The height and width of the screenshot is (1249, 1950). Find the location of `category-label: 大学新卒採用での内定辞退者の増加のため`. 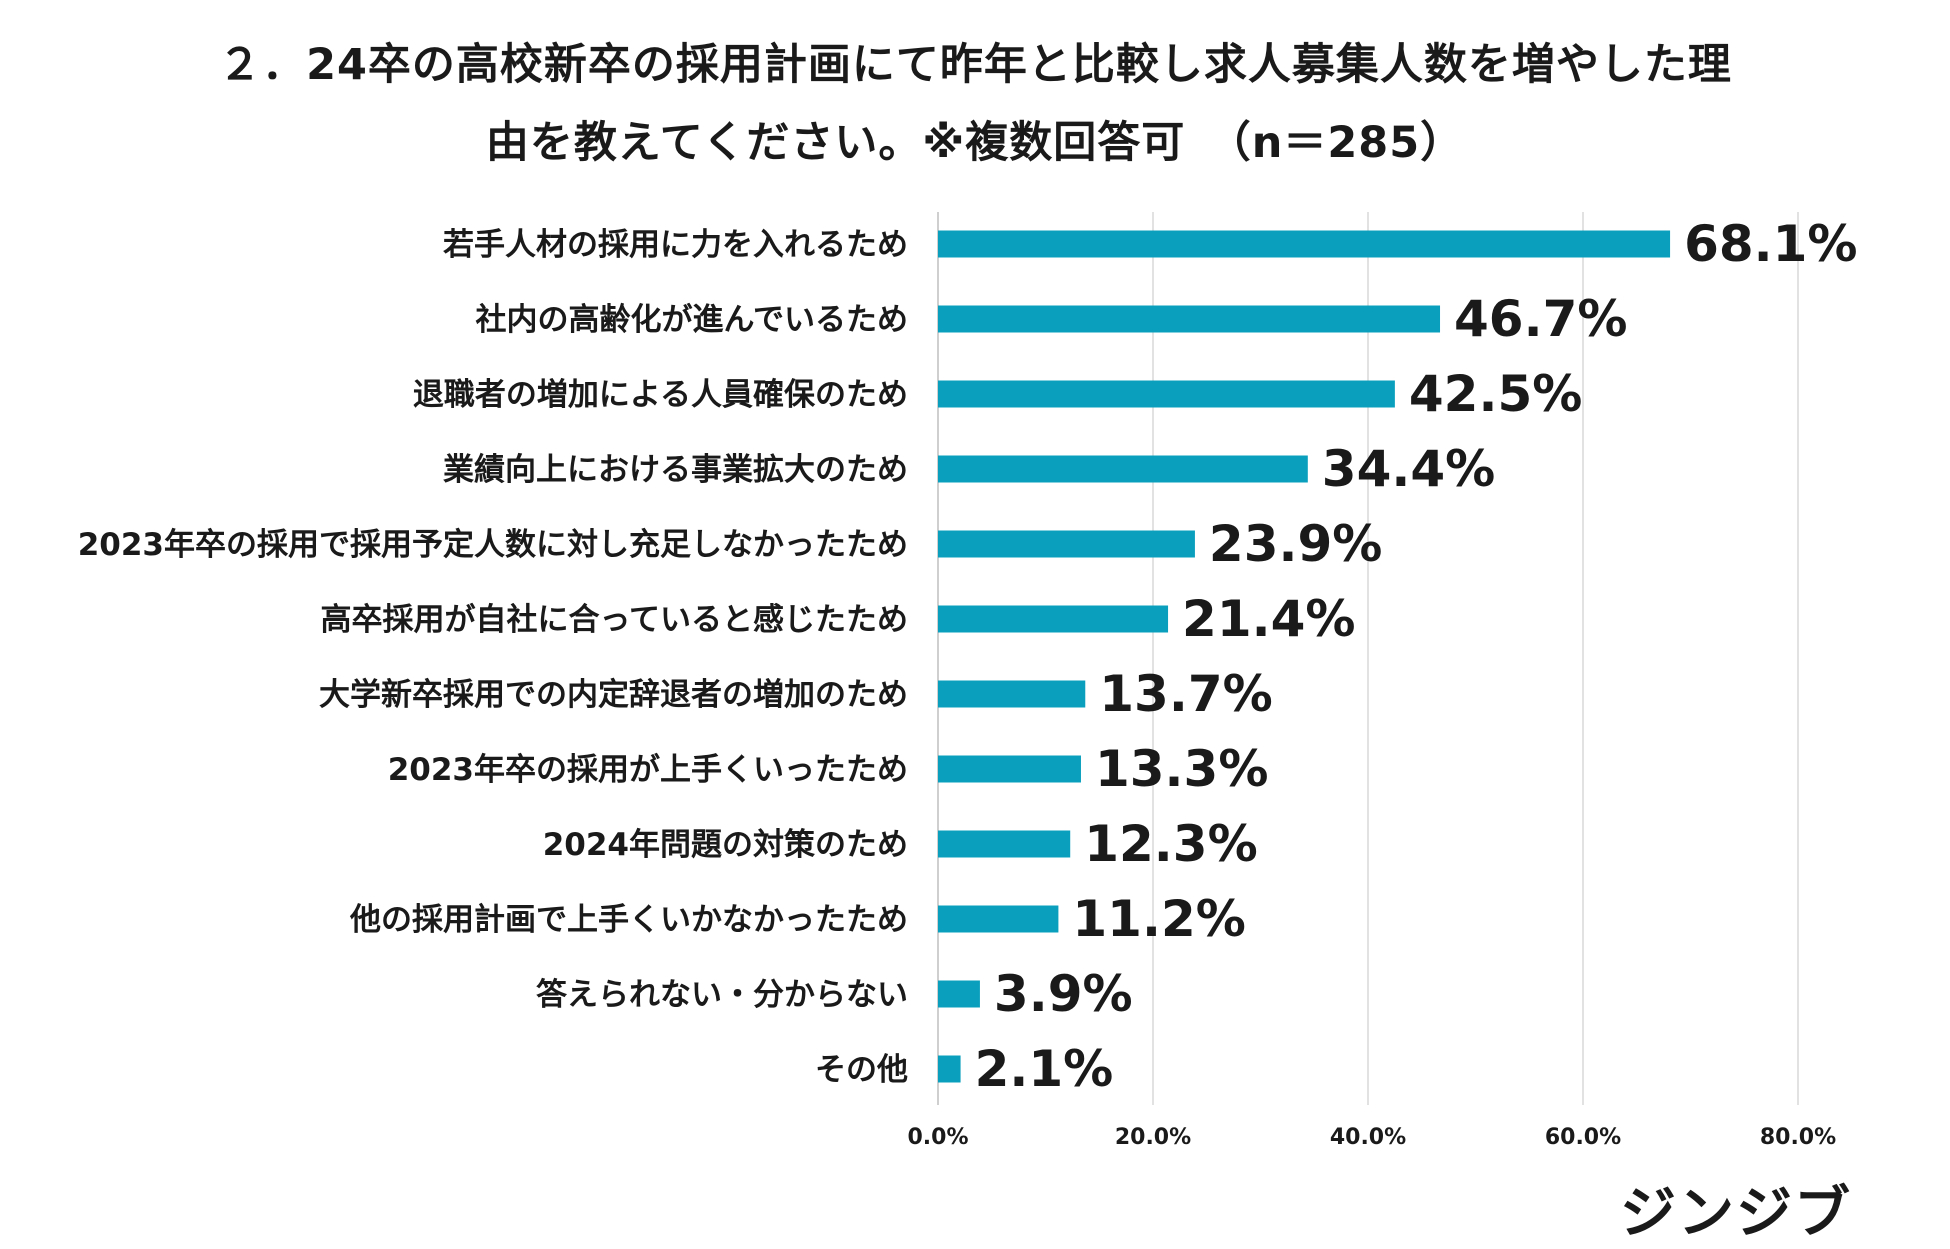

category-label: 大学新卒採用での内定辞退者の増加のため is located at coordinates (613, 695).